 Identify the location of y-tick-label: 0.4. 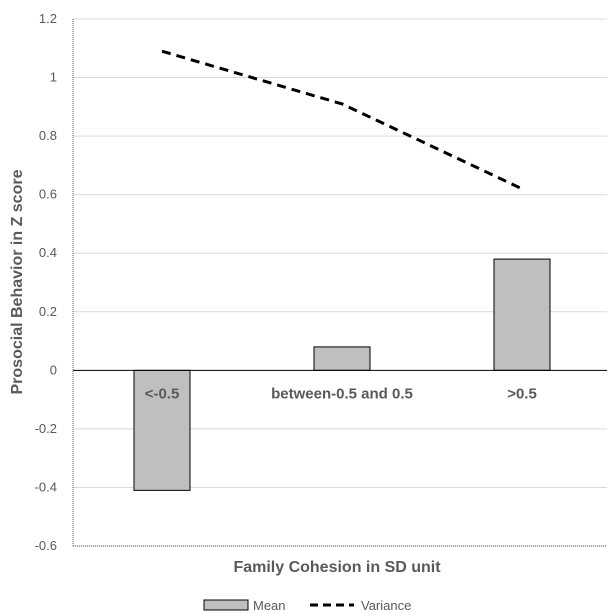
(48, 252).